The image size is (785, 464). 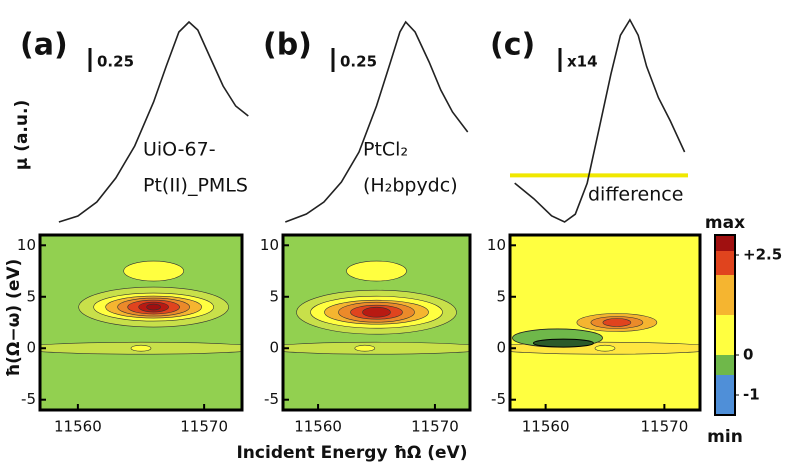 What do you see at coordinates (512, 45) in the screenshot?
I see `panel-label: (c)` at bounding box center [512, 45].